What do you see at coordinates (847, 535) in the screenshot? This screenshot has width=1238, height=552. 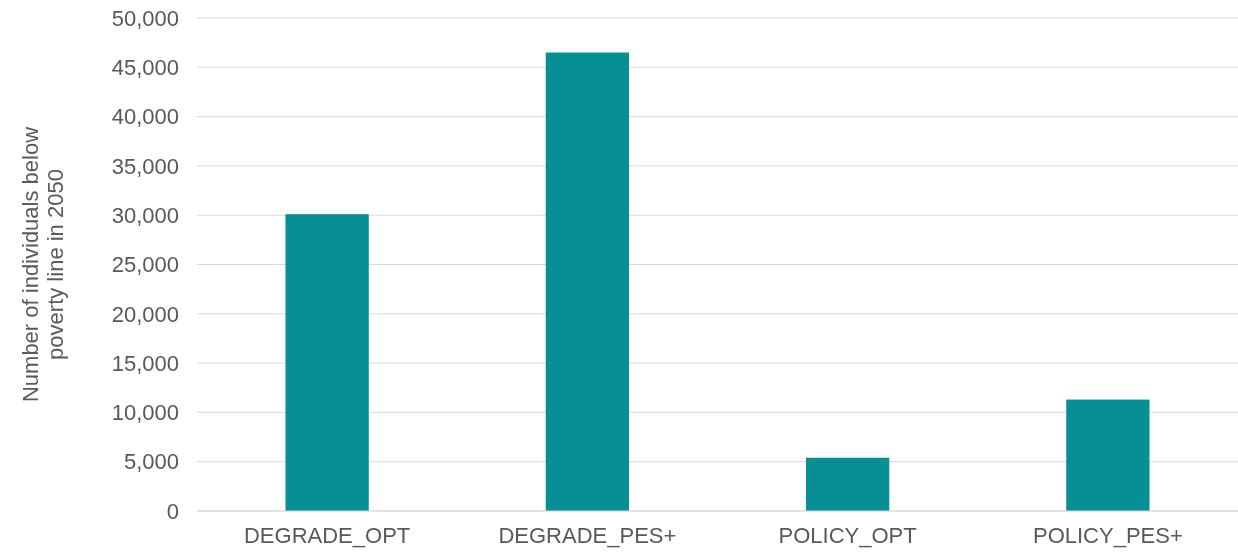 I see `x-tick-label: POLICY_OPT` at bounding box center [847, 535].